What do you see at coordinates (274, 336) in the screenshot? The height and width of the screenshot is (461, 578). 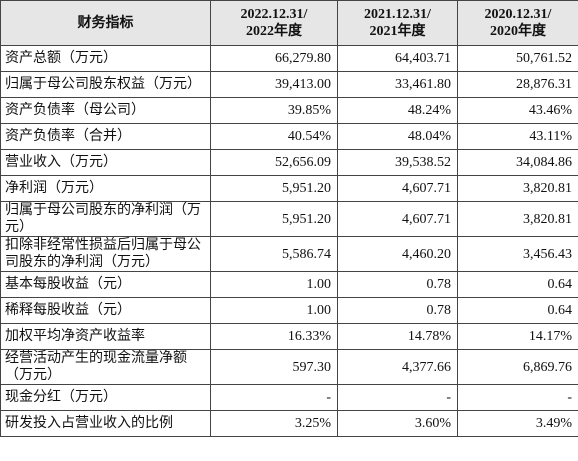 I see `value-cell: 16.33%` at bounding box center [274, 336].